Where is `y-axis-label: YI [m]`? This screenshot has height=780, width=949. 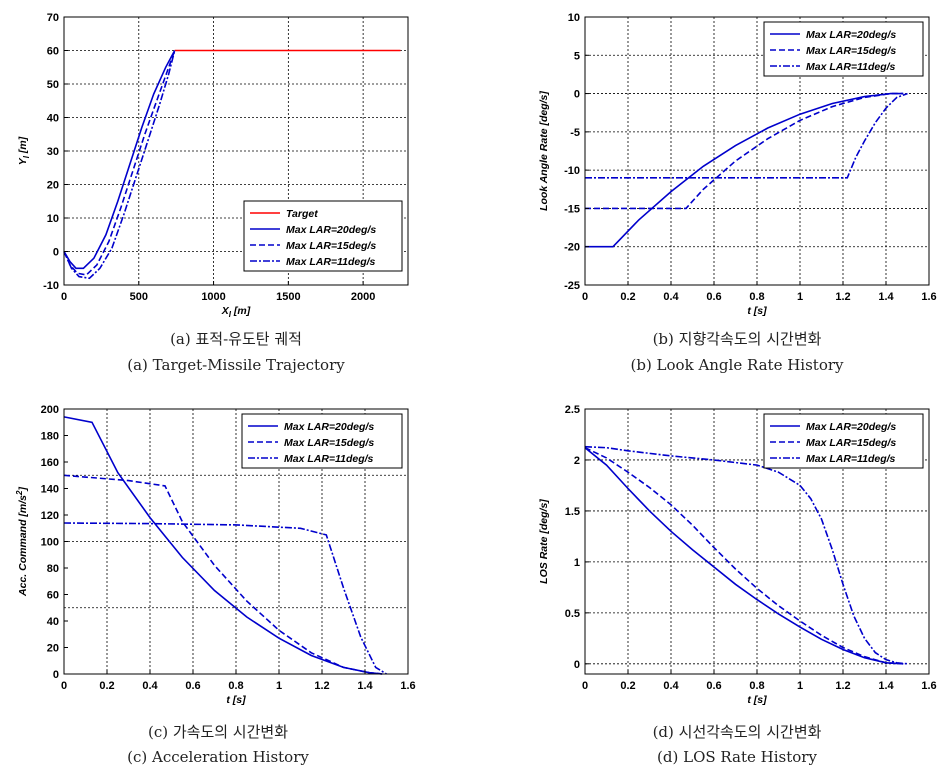 y-axis-label: YI [m] is located at coordinates (24, 150).